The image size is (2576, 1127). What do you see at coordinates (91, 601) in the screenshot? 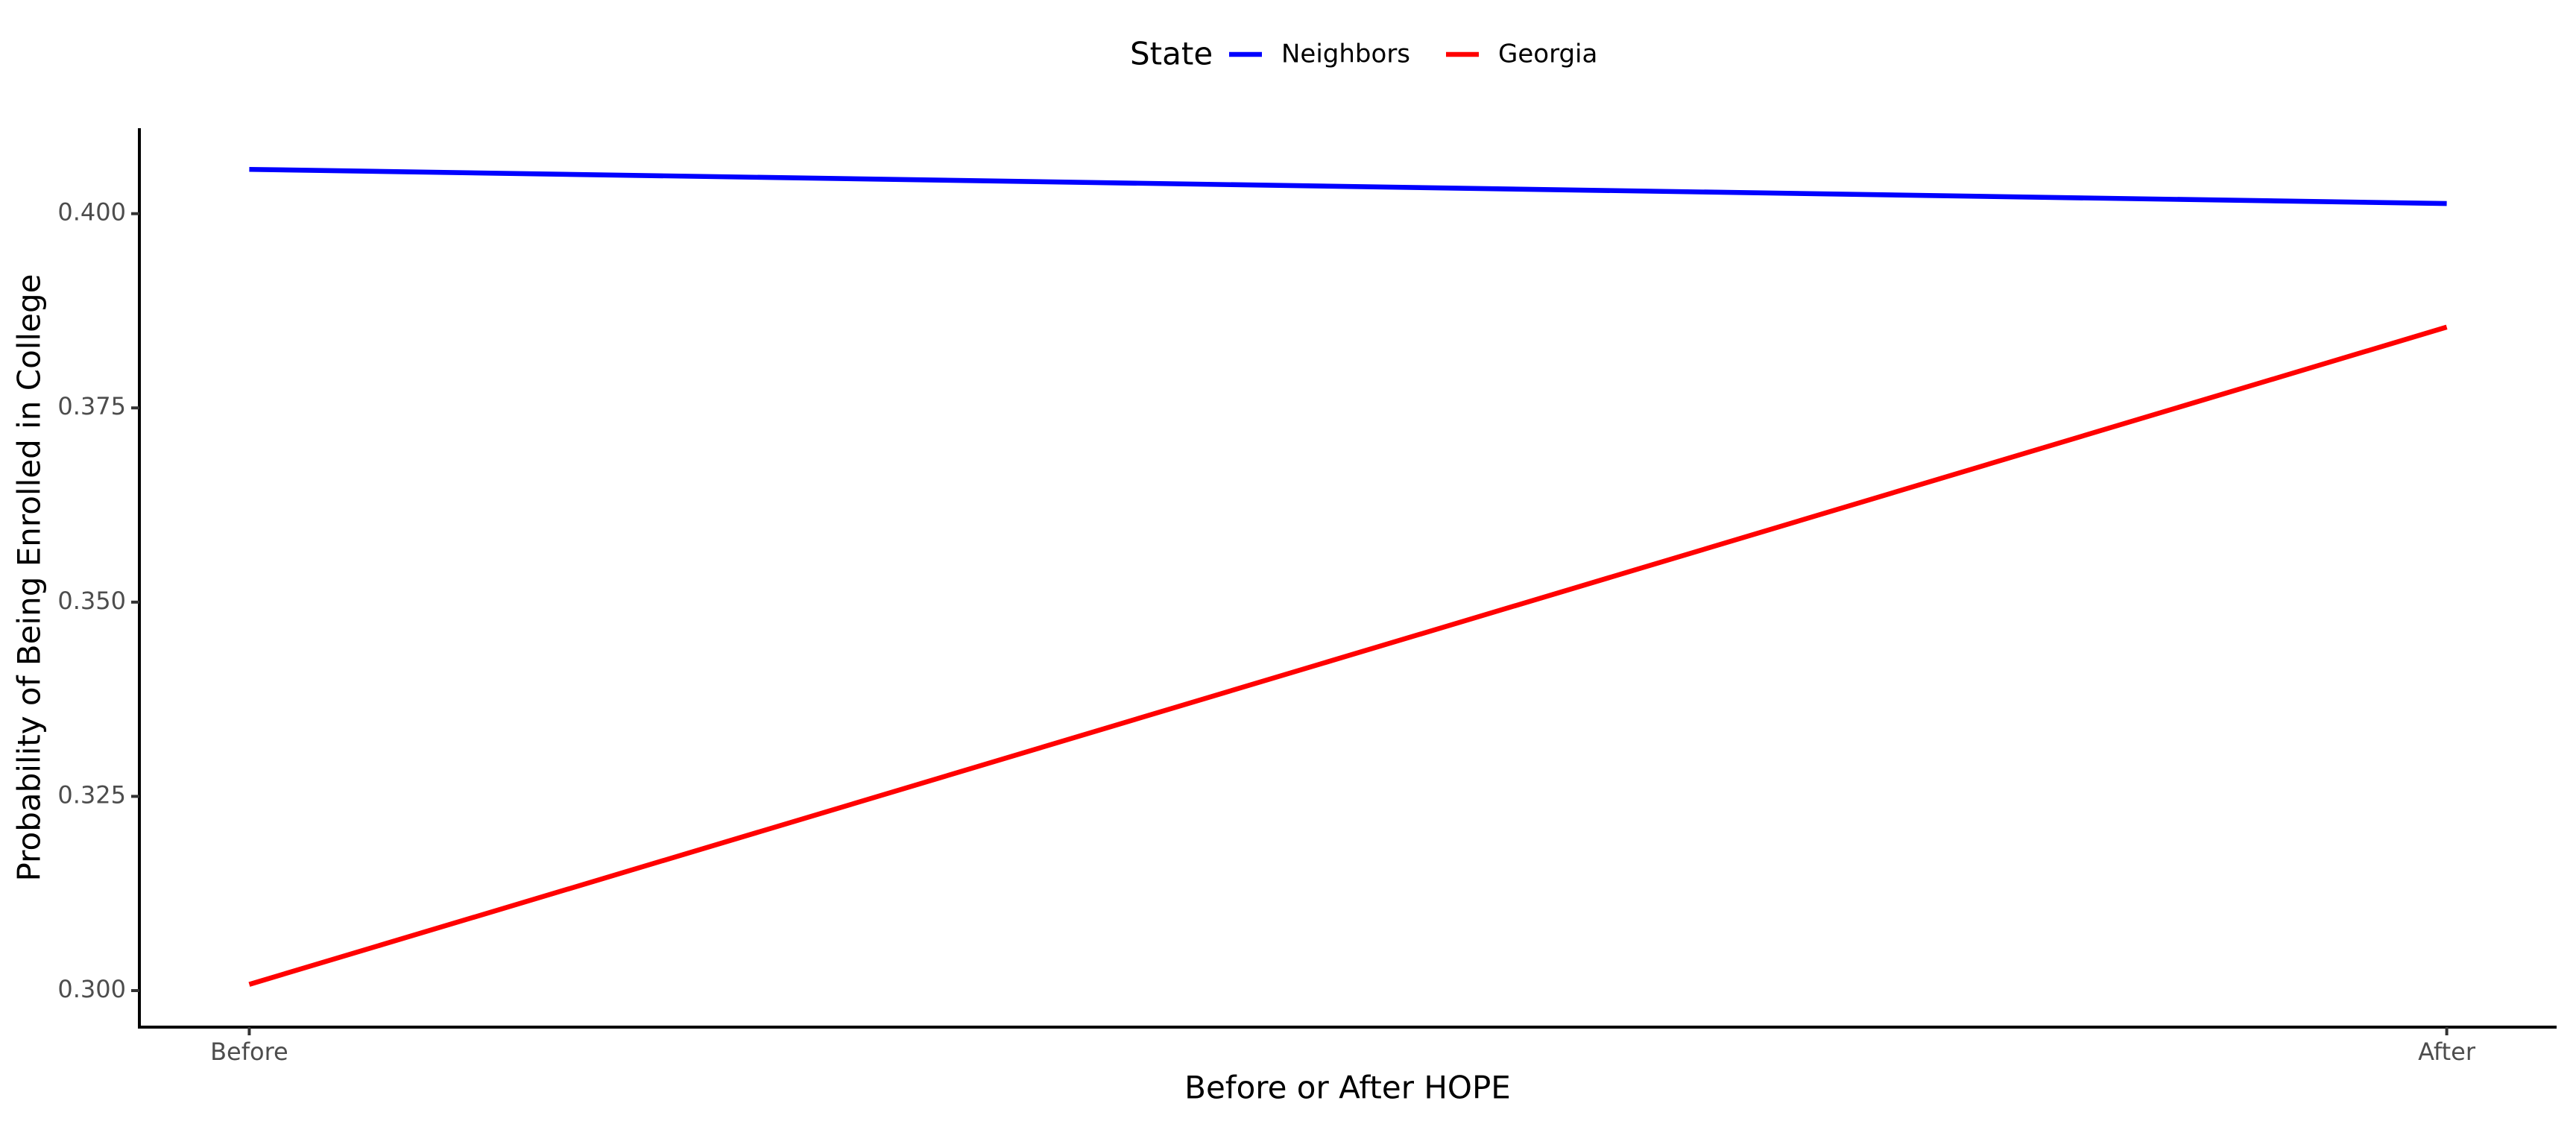
I see `y-tick-label: 0.350` at bounding box center [91, 601].